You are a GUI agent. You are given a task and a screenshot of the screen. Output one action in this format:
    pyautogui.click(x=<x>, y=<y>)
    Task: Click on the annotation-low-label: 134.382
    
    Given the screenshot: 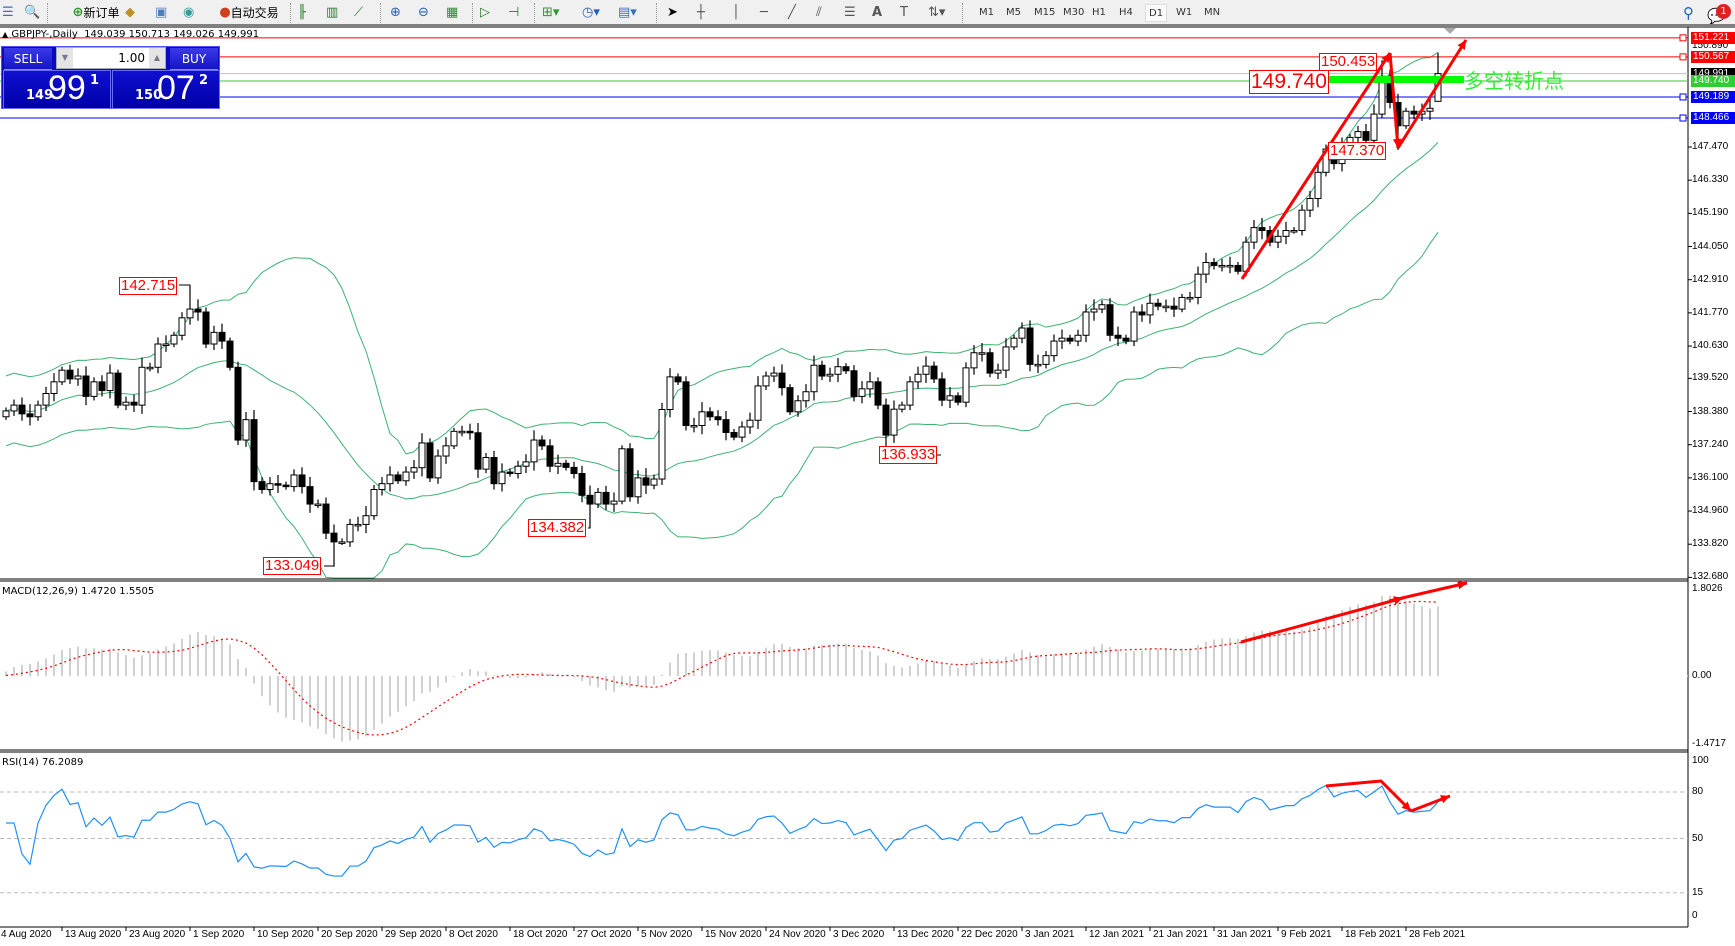 What is the action you would take?
    pyautogui.click(x=557, y=528)
    